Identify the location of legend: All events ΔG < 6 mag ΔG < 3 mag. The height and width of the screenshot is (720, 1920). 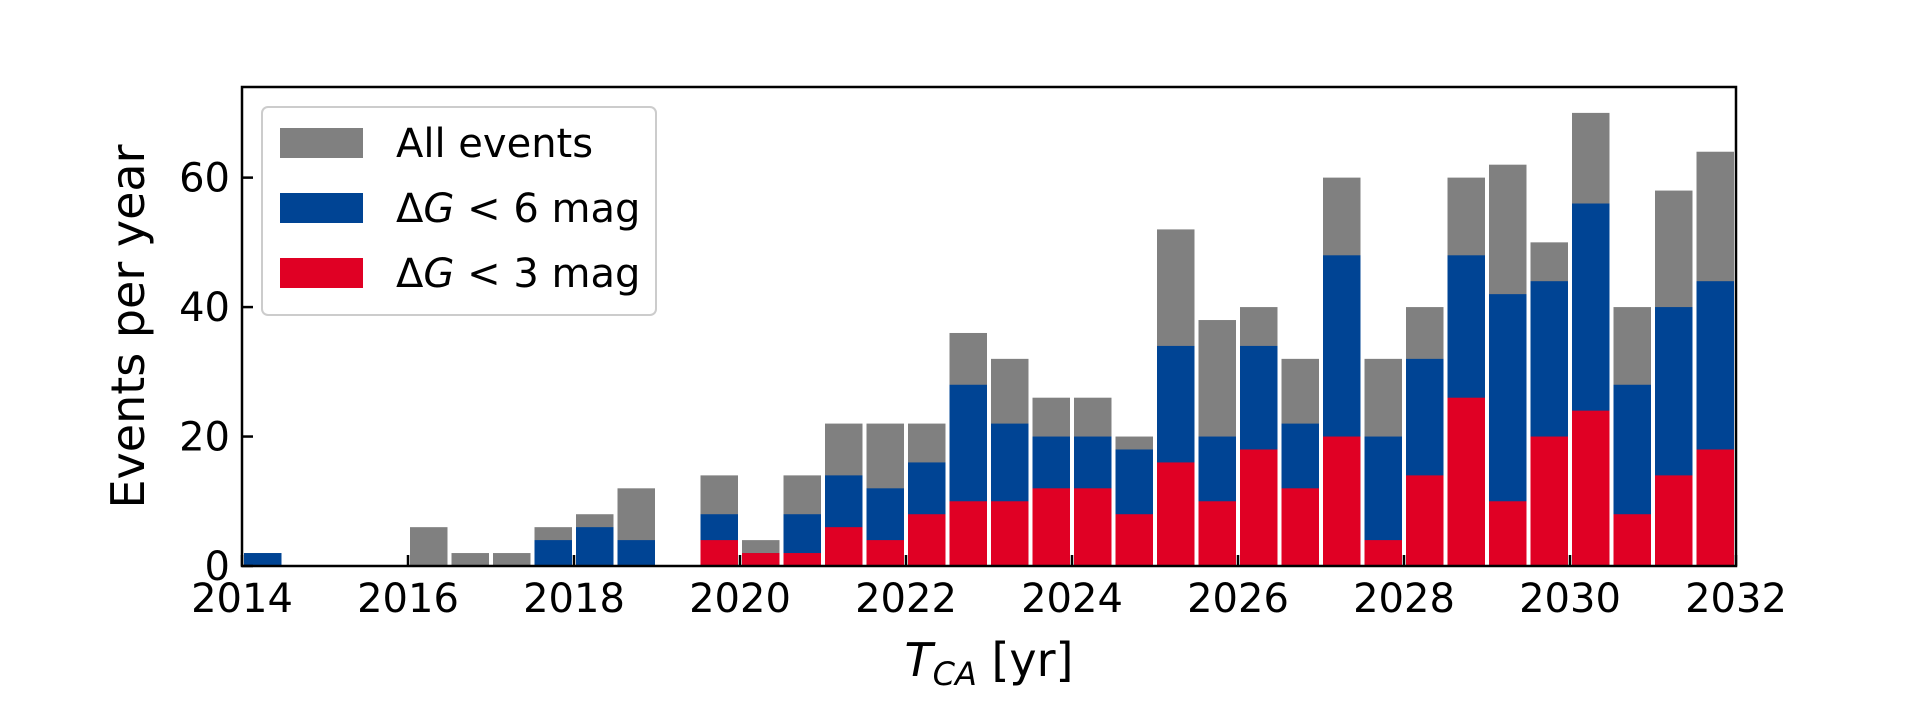
(459, 211).